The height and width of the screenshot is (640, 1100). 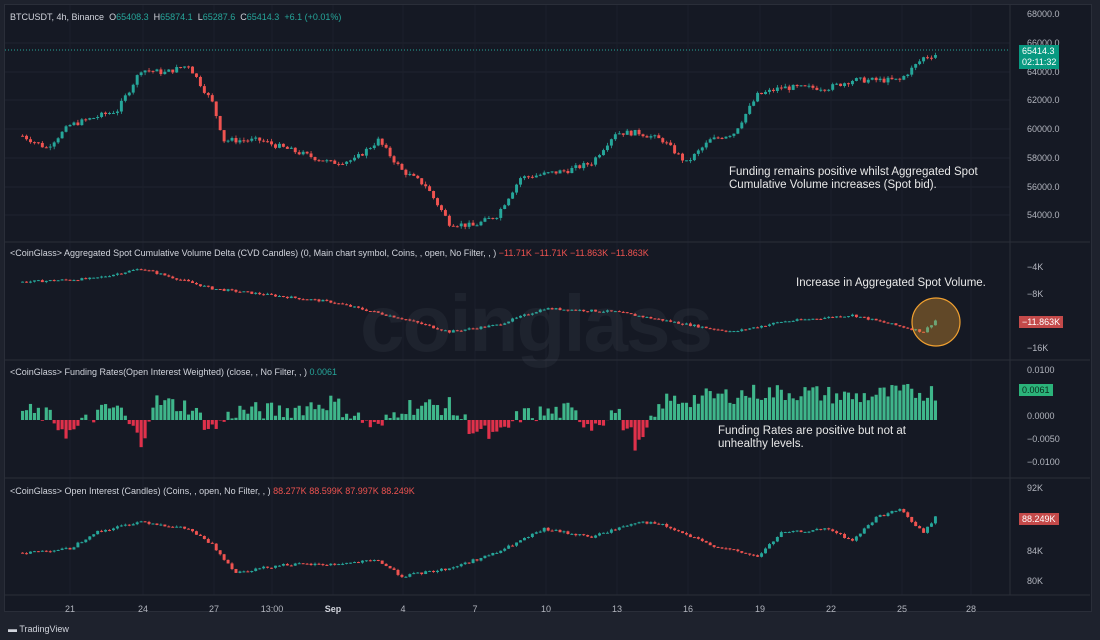 I want to click on price-axis-tick: 56000.0, so click(x=1043, y=187).